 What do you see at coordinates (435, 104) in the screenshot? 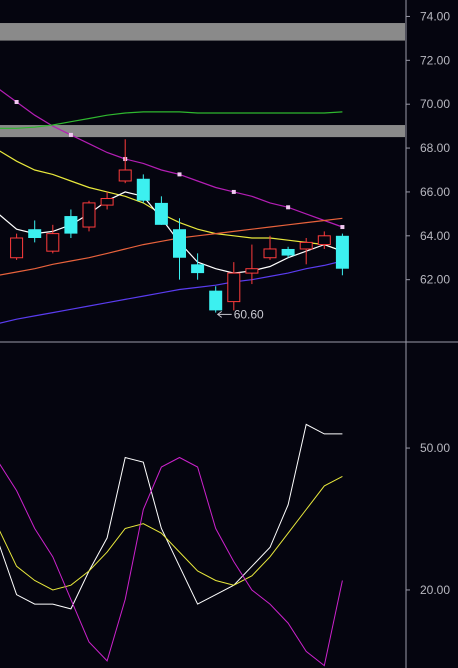
I see `y-tick-label: 70.00` at bounding box center [435, 104].